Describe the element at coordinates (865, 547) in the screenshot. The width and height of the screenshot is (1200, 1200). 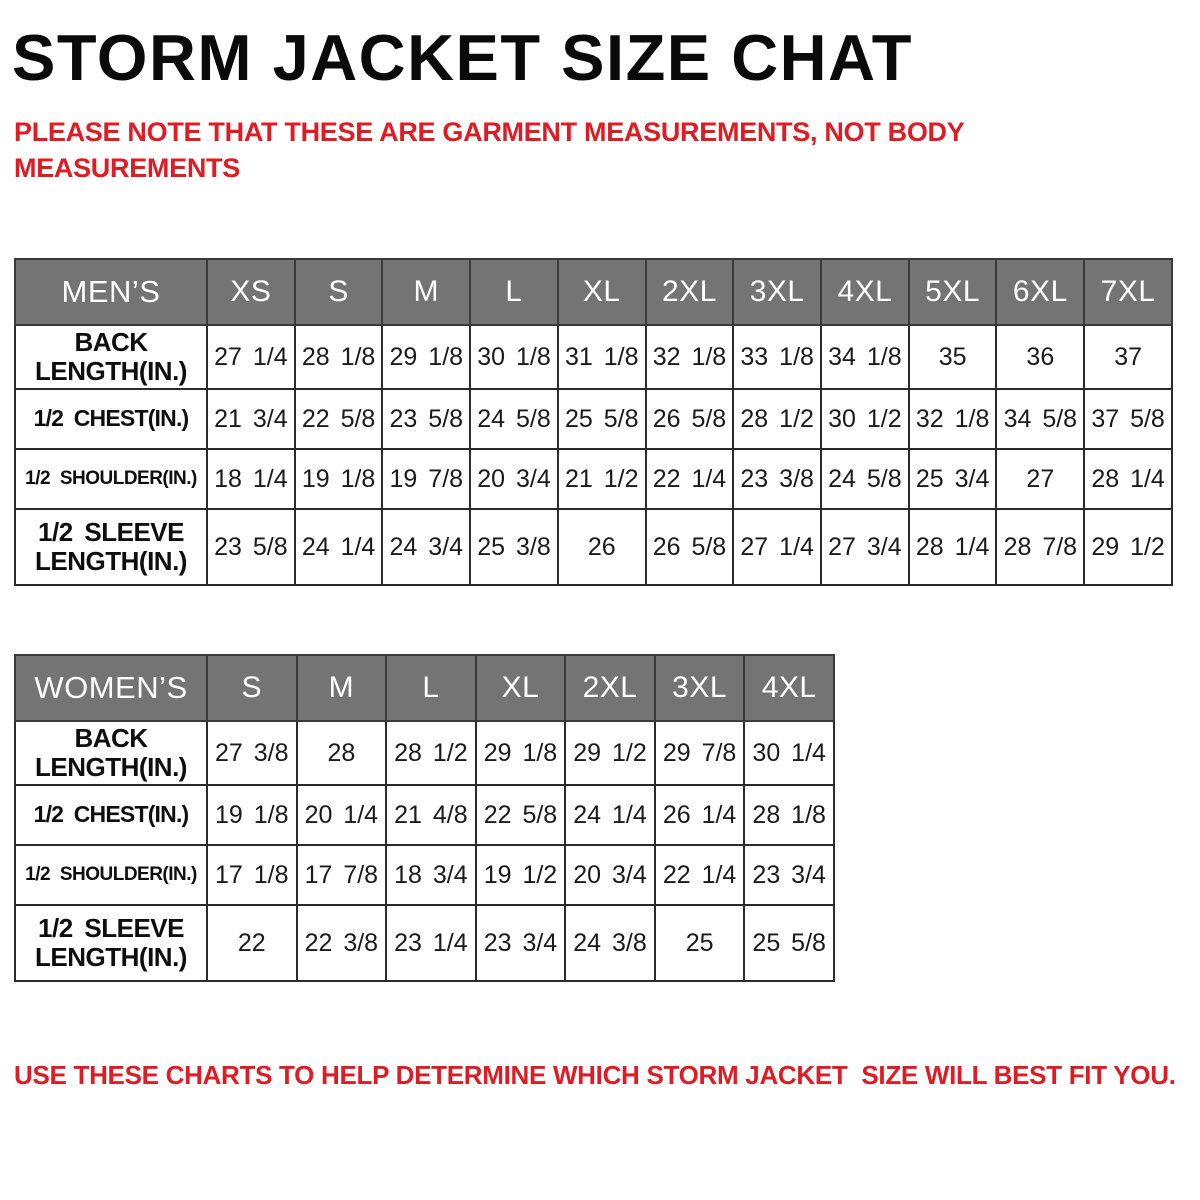
I see `measurement-value-cell: 27 3/4` at that location.